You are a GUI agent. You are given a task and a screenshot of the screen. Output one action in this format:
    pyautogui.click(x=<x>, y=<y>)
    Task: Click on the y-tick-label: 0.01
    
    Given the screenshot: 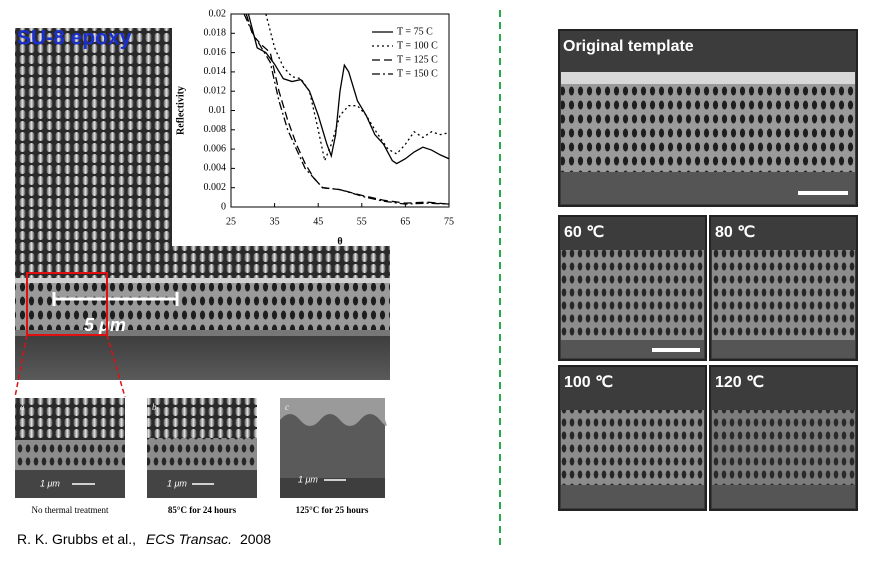 What is the action you would take?
    pyautogui.click(x=218, y=110)
    